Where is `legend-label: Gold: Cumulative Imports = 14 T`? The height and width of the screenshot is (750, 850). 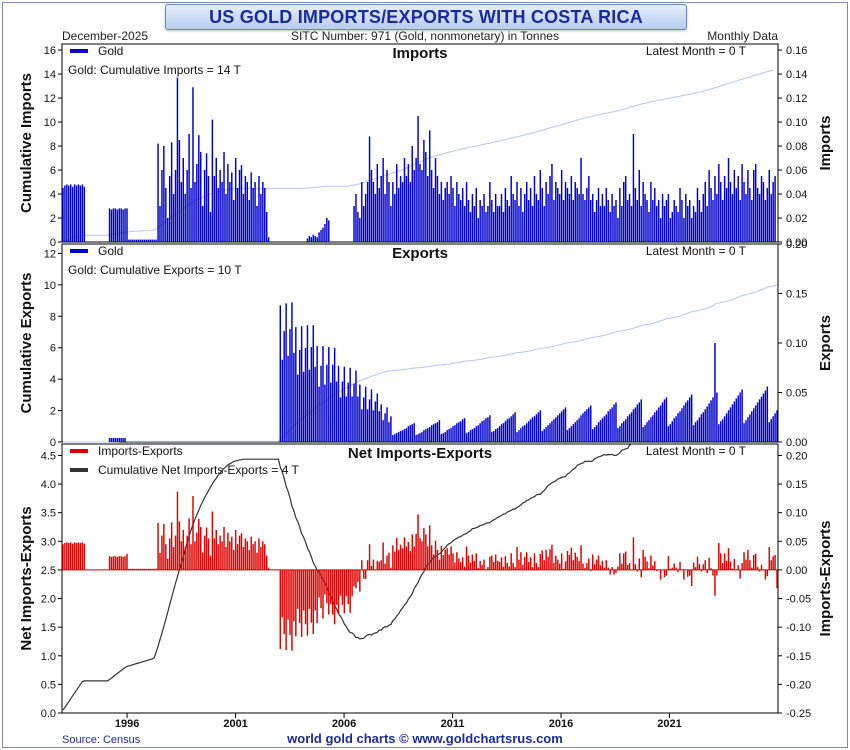 legend-label: Gold: Cumulative Imports = 14 T is located at coordinates (155, 70).